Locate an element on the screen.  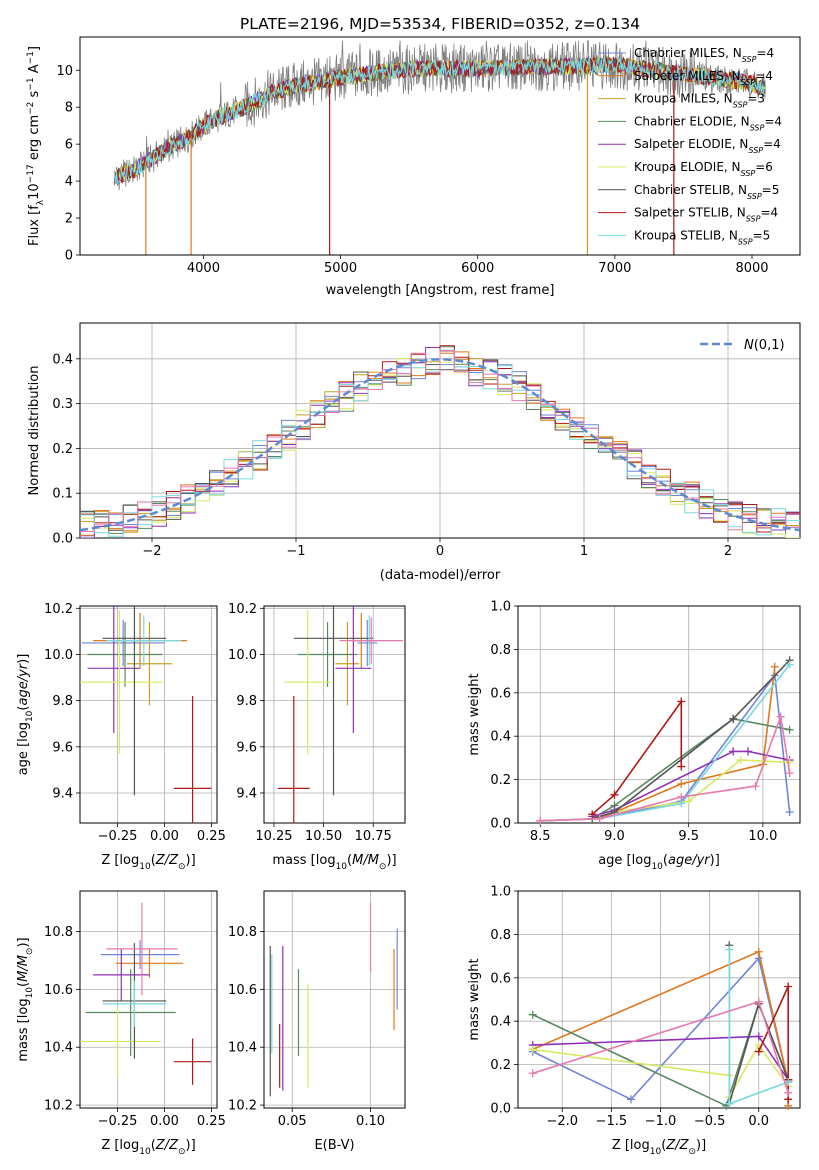
mass-vs-Z-xlabel-part: ⊙ is located at coordinates (182, 1152).